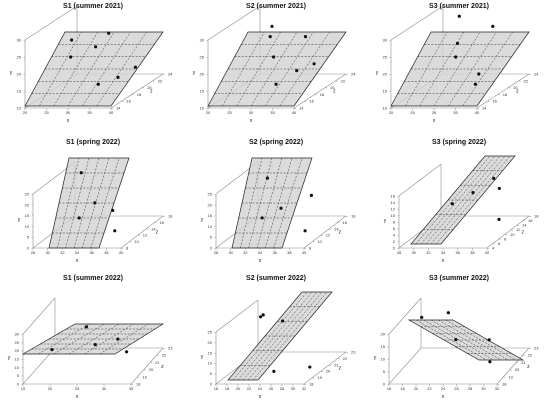 This screenshot has width=550, height=407. Describe the element at coordinates (144, 376) in the screenshot. I see `z-axis-tick-label: 19` at that location.